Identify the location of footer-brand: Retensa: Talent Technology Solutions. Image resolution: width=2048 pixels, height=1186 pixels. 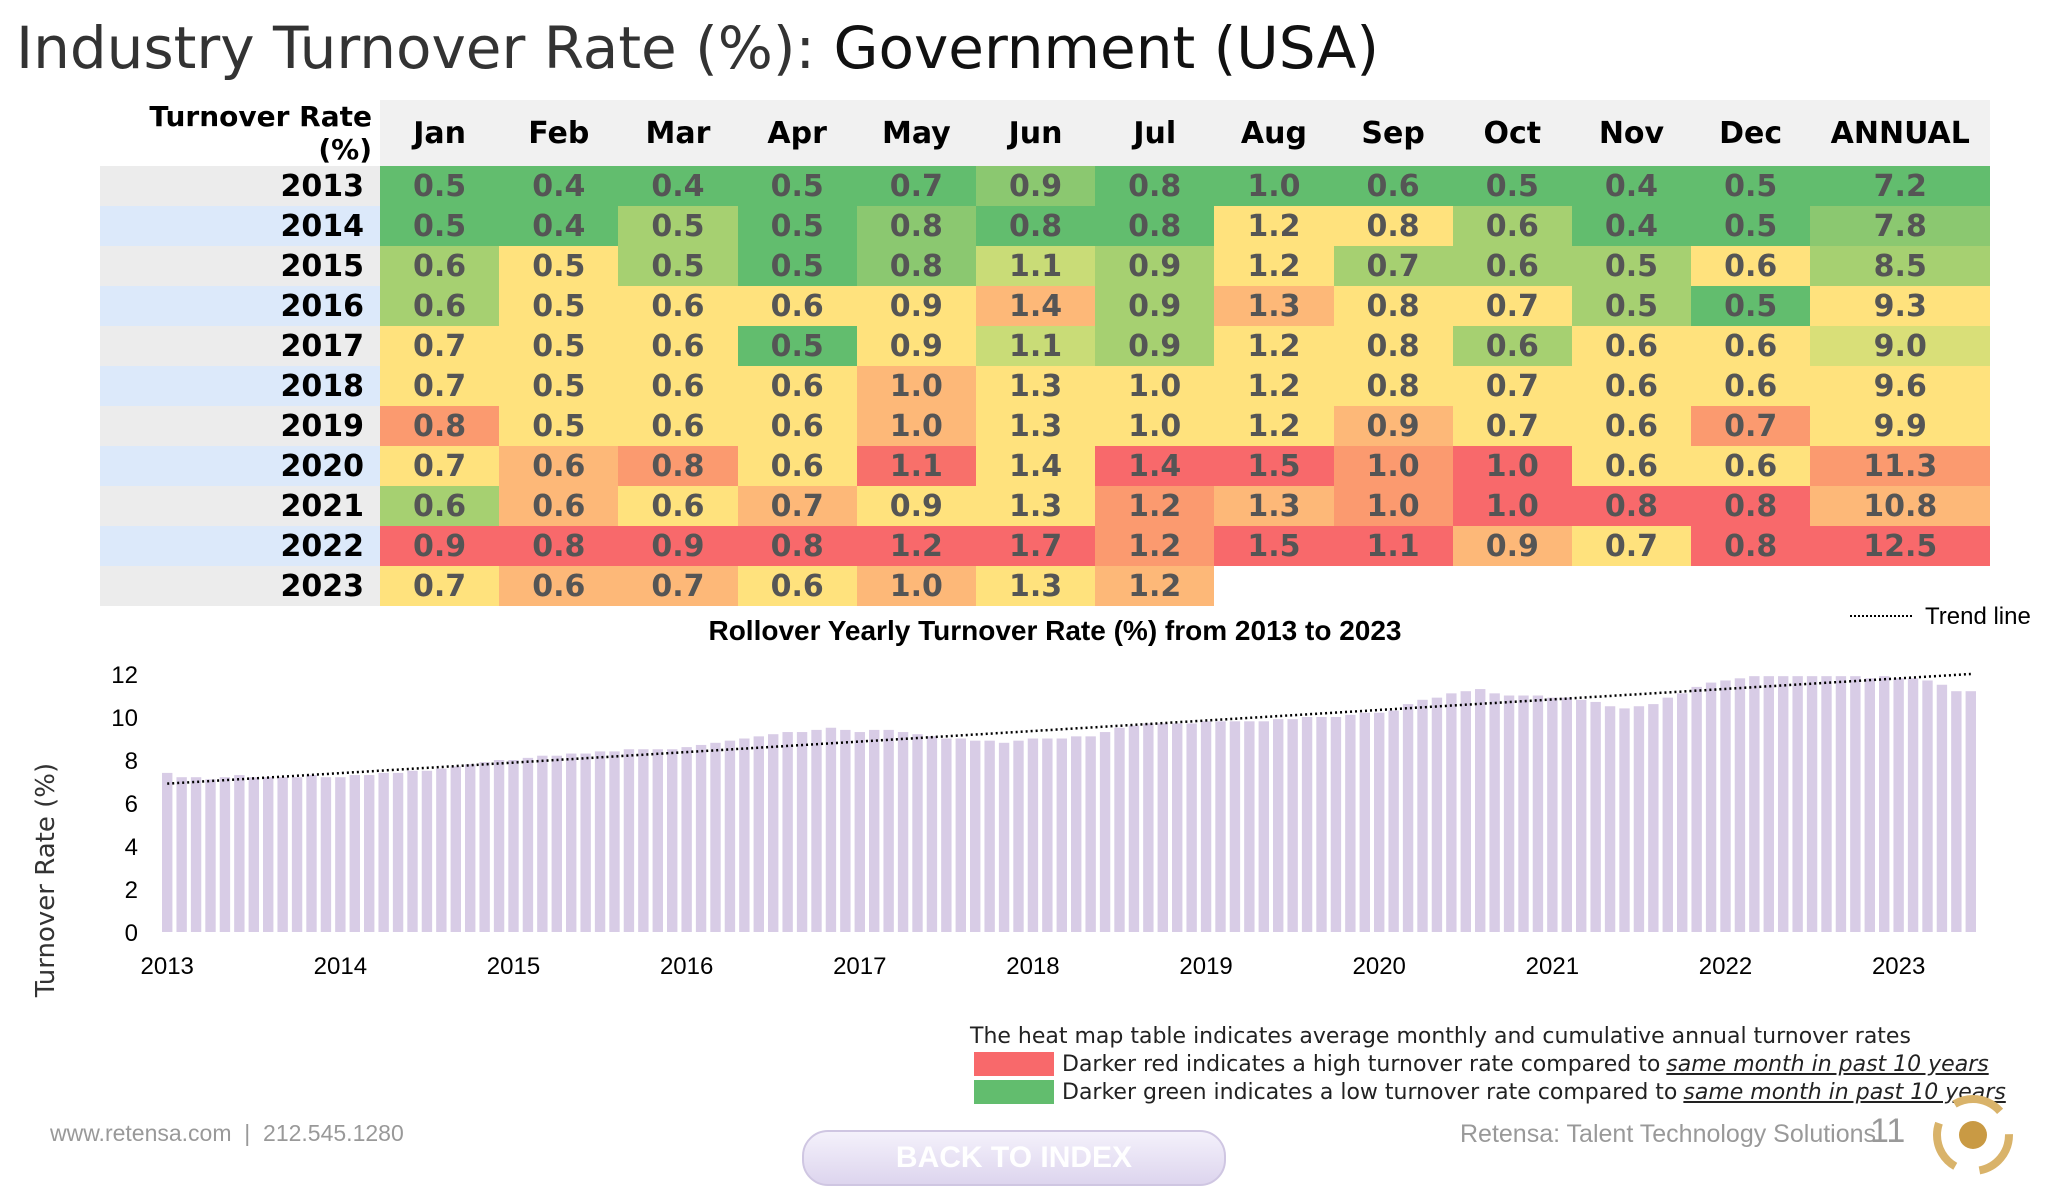
(1668, 1134).